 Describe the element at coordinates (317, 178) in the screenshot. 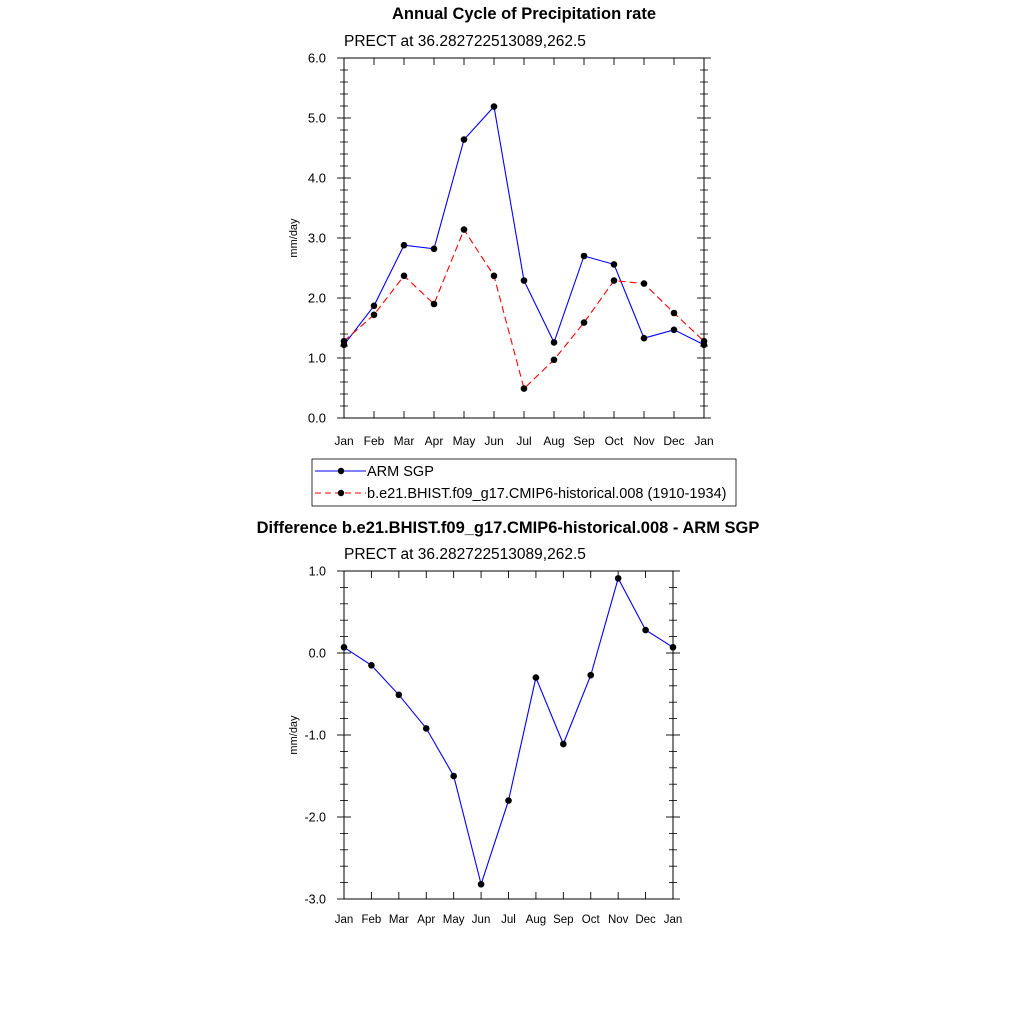

I see `y-tick-label: 4.0` at that location.